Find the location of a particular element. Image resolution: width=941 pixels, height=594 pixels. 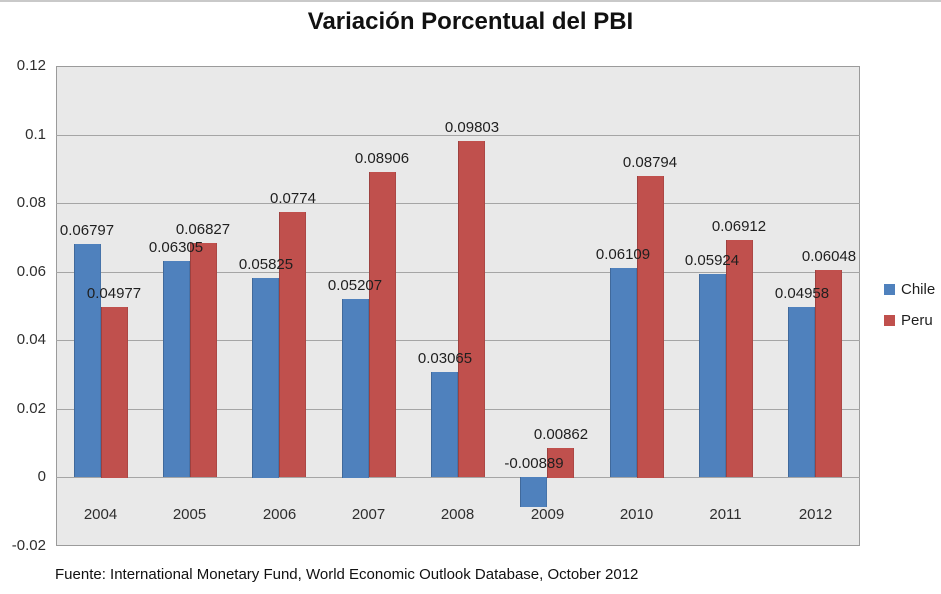

data-label-peru-2007: 0.08906 is located at coordinates (382, 158).